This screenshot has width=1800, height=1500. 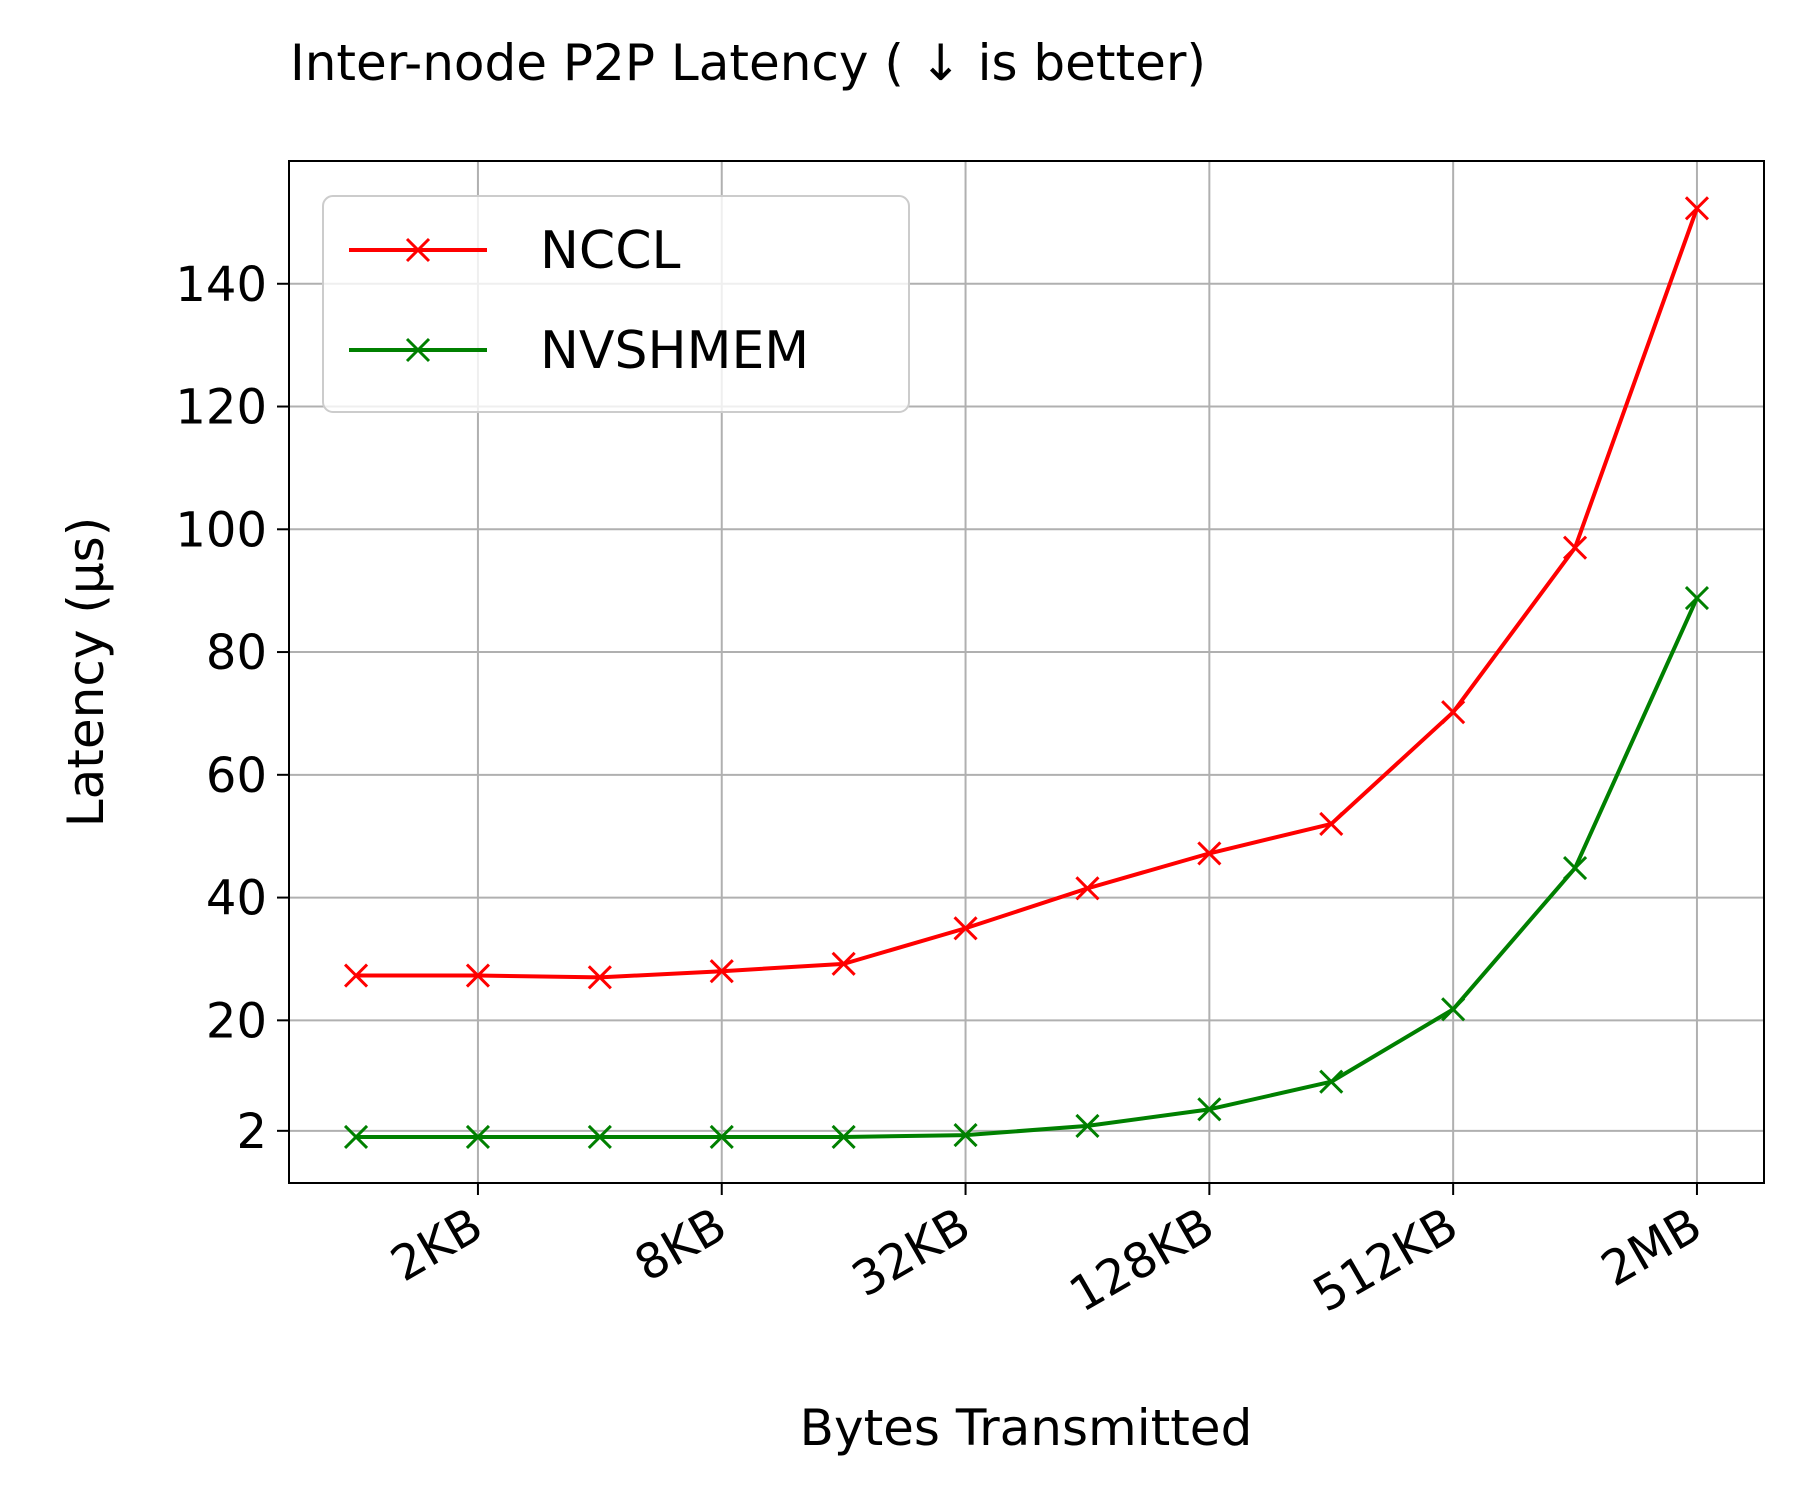 What do you see at coordinates (1141, 1260) in the screenshot?
I see `x-tick-label: 128KB` at bounding box center [1141, 1260].